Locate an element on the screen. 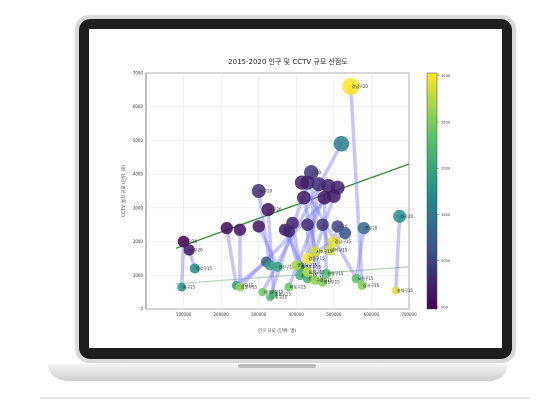 The width and height of the screenshot is (555, 402). colorbar-ticks: 500 1000 1500 2000 2500 3000 is located at coordinates (444, 191).